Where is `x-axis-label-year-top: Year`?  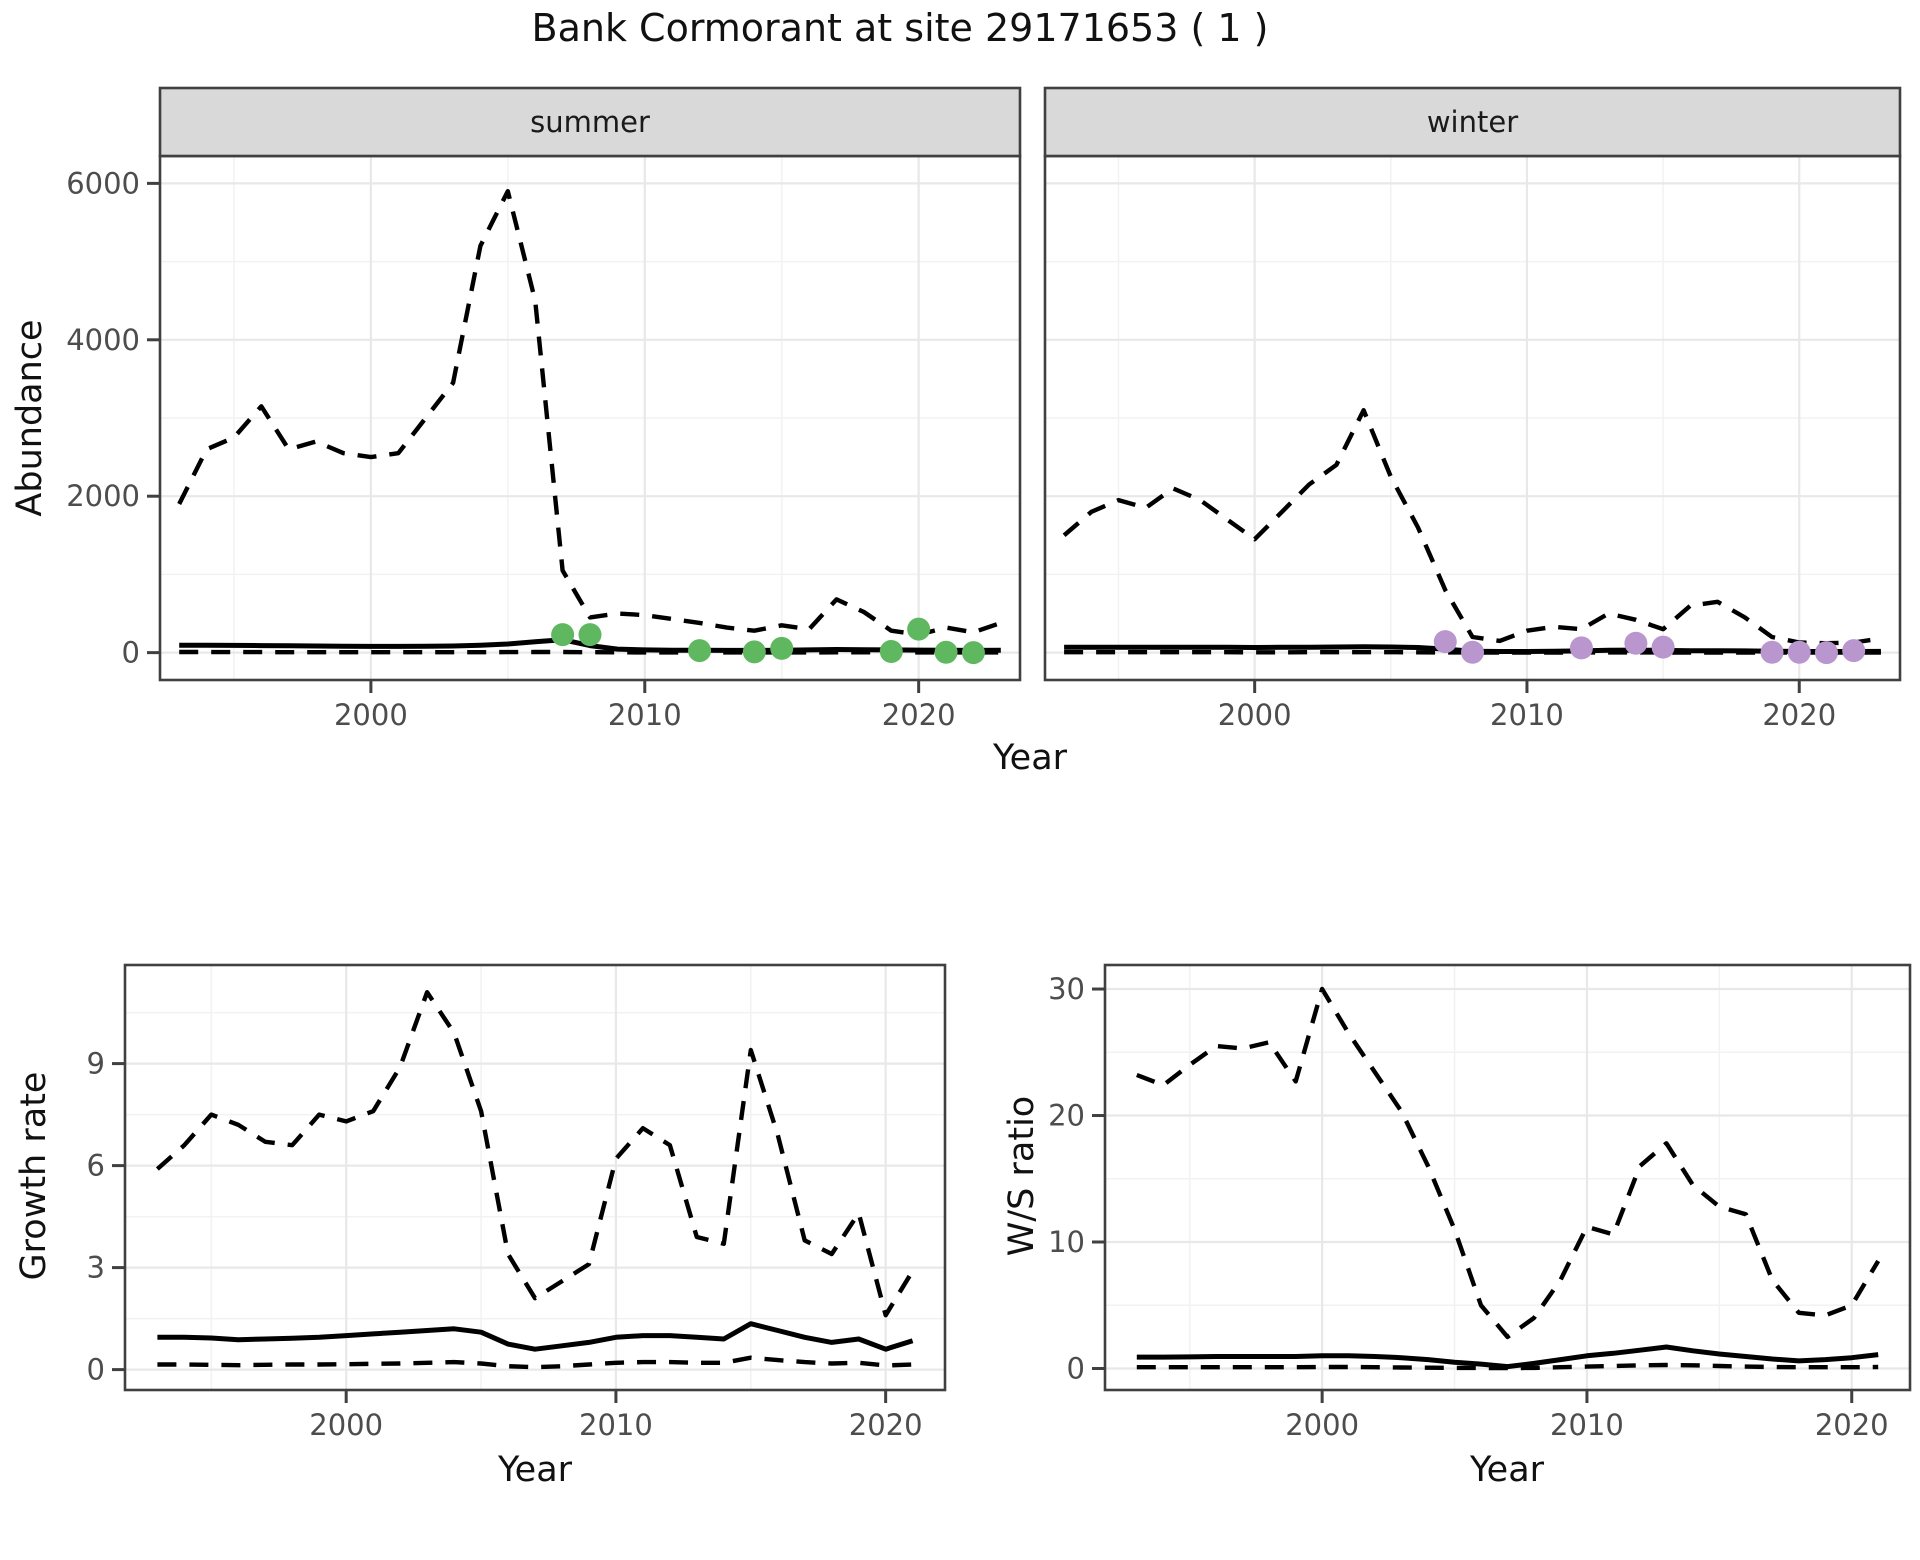
x-axis-label-year-top: Year is located at coordinates (1030, 758).